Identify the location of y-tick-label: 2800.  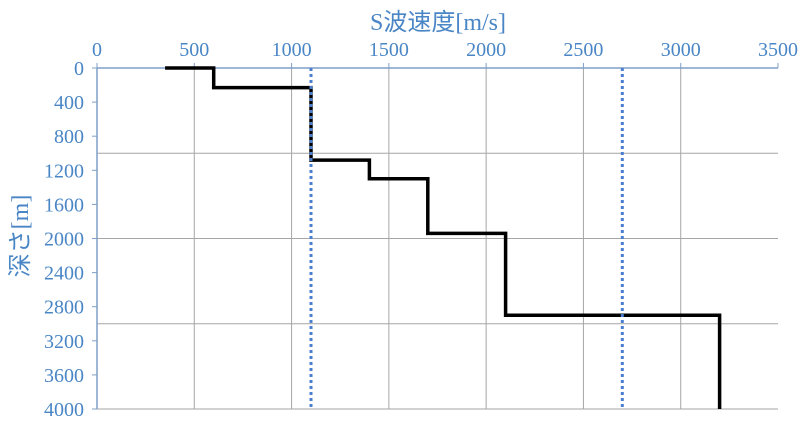
(64, 308).